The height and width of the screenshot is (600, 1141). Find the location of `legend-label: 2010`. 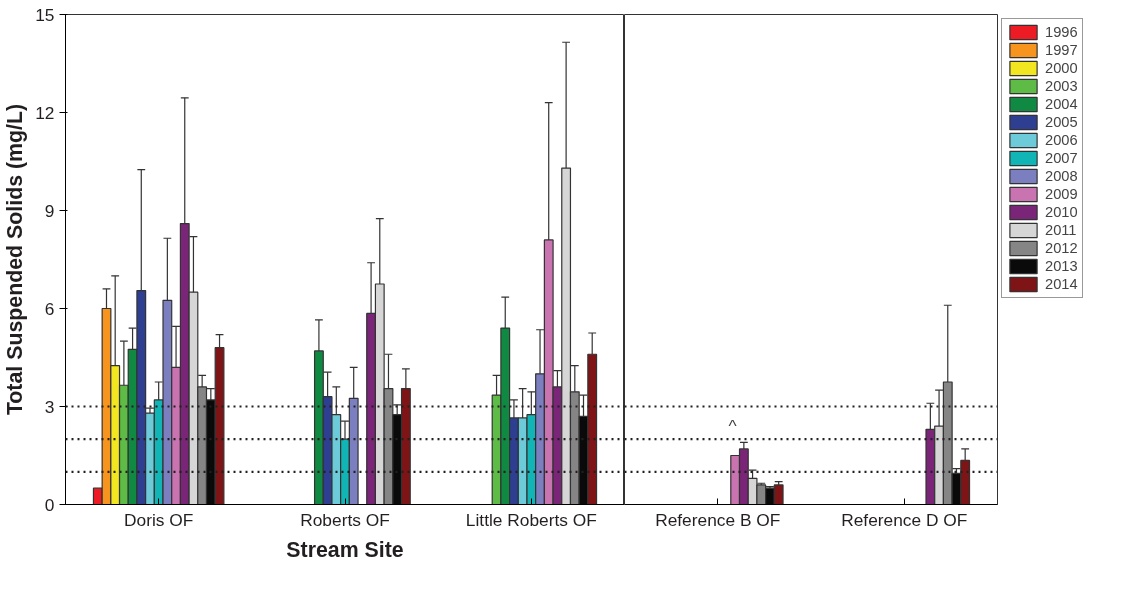

legend-label: 2010 is located at coordinates (1061, 212).